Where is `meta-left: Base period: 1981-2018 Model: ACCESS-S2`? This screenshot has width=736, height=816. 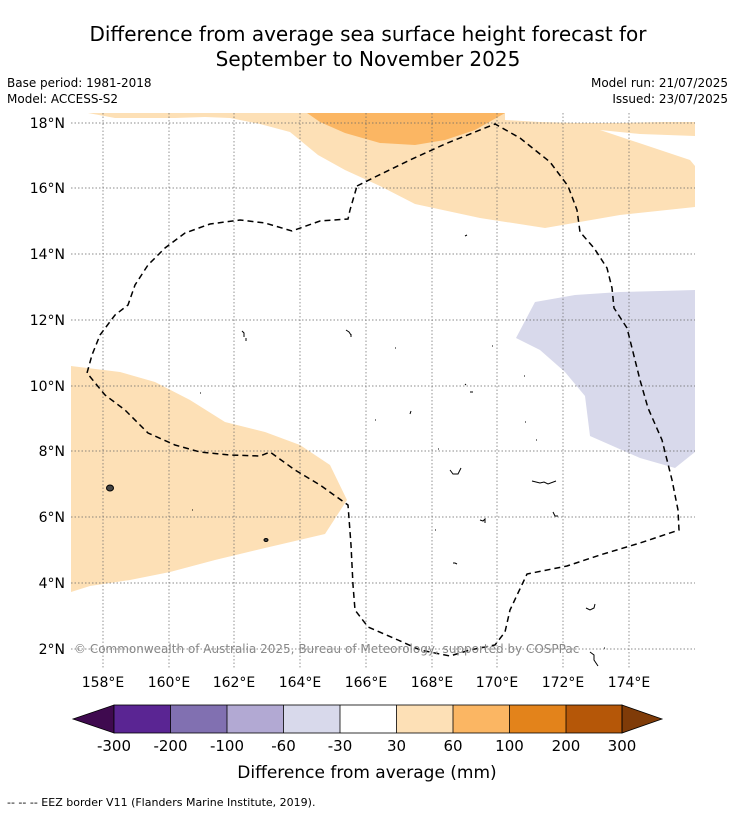
meta-left: Base period: 1981-2018 Model: ACCESS-S2 is located at coordinates (79, 91).